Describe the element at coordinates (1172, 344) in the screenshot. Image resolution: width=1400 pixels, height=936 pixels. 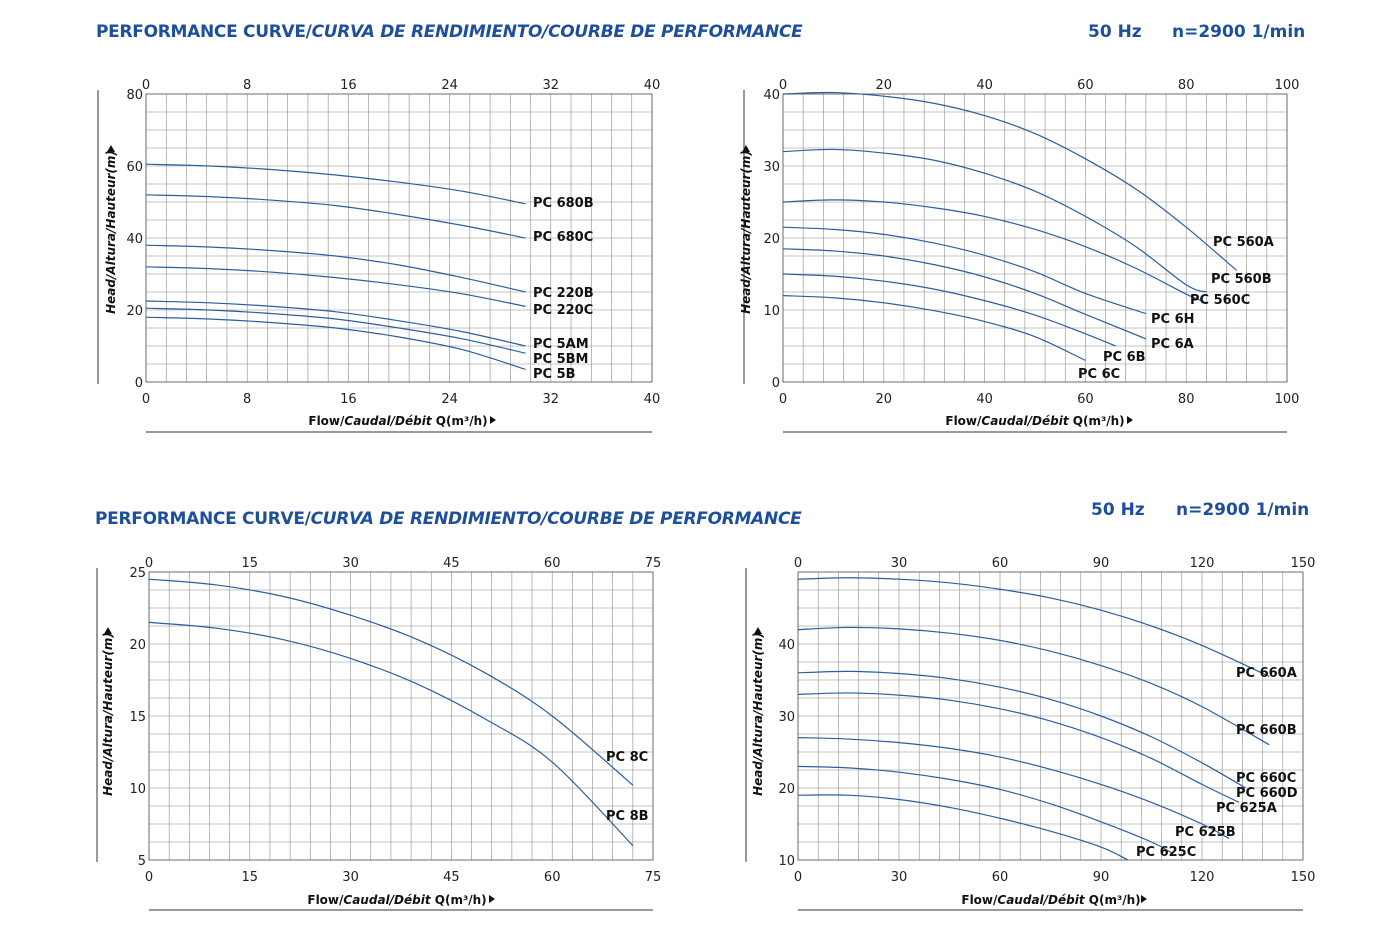
I see `series-label: PC 6A` at that location.